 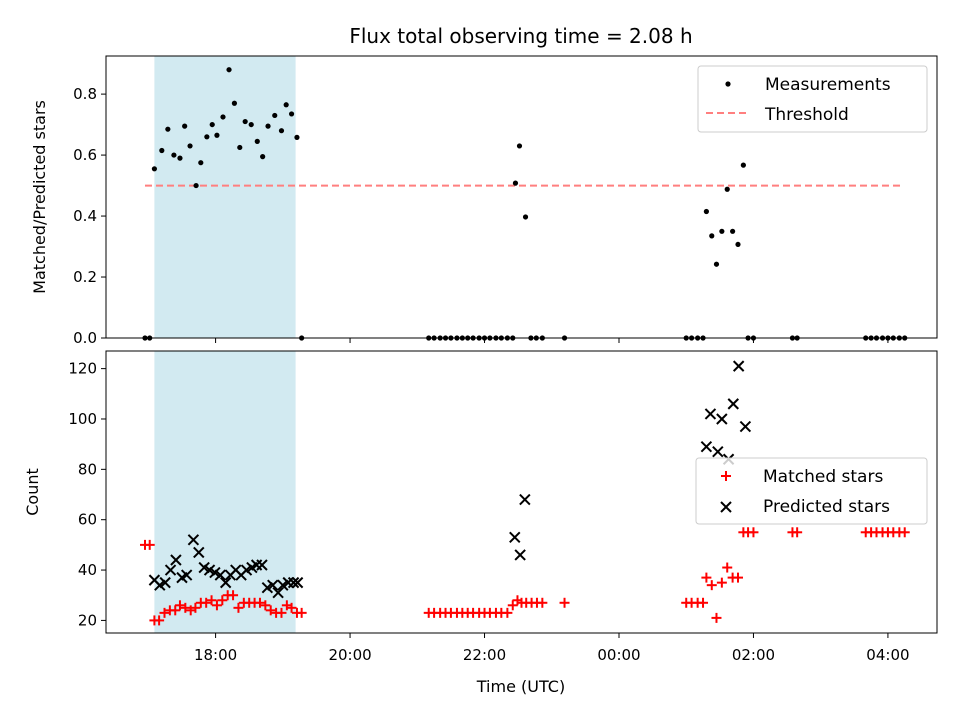 I want to click on legend-matched-plus, so click(x=726, y=476).